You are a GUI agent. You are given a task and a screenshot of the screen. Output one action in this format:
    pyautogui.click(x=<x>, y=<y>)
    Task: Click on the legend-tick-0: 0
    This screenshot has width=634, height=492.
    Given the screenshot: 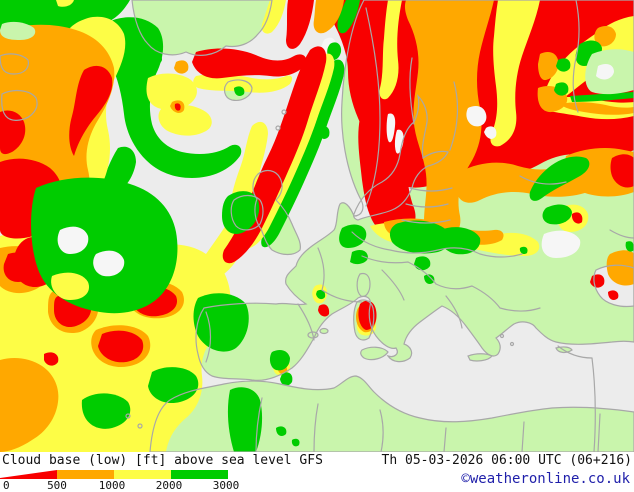 What is the action you would take?
    pyautogui.click(x=6, y=485)
    